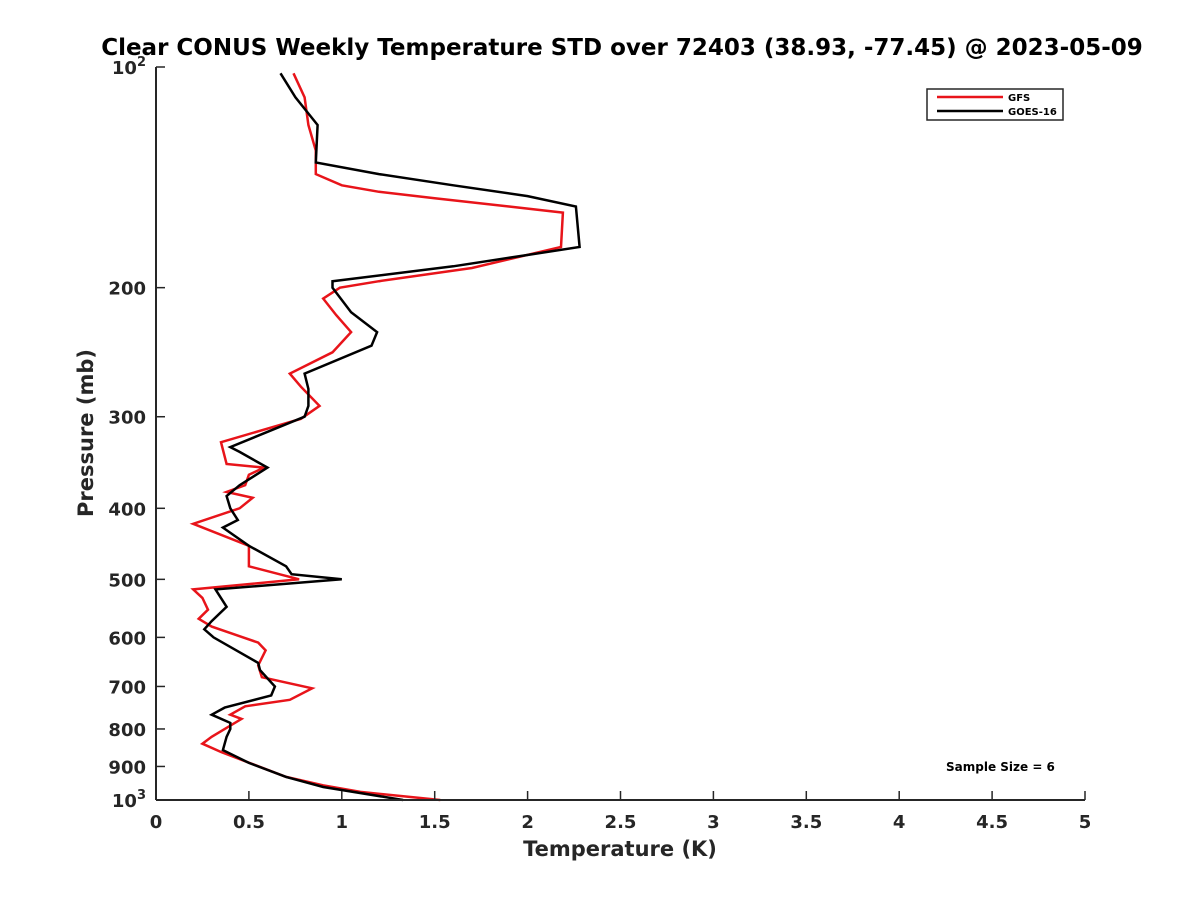 The height and width of the screenshot is (900, 1200). I want to click on legend-label-gfs: GFS, so click(1019, 98).